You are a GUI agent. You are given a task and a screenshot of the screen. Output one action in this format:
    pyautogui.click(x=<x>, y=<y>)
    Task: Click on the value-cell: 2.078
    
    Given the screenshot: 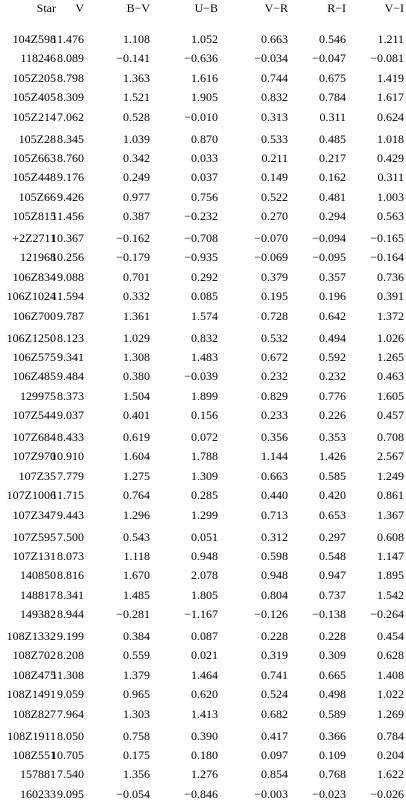 What is the action you would take?
    pyautogui.click(x=204, y=575)
    